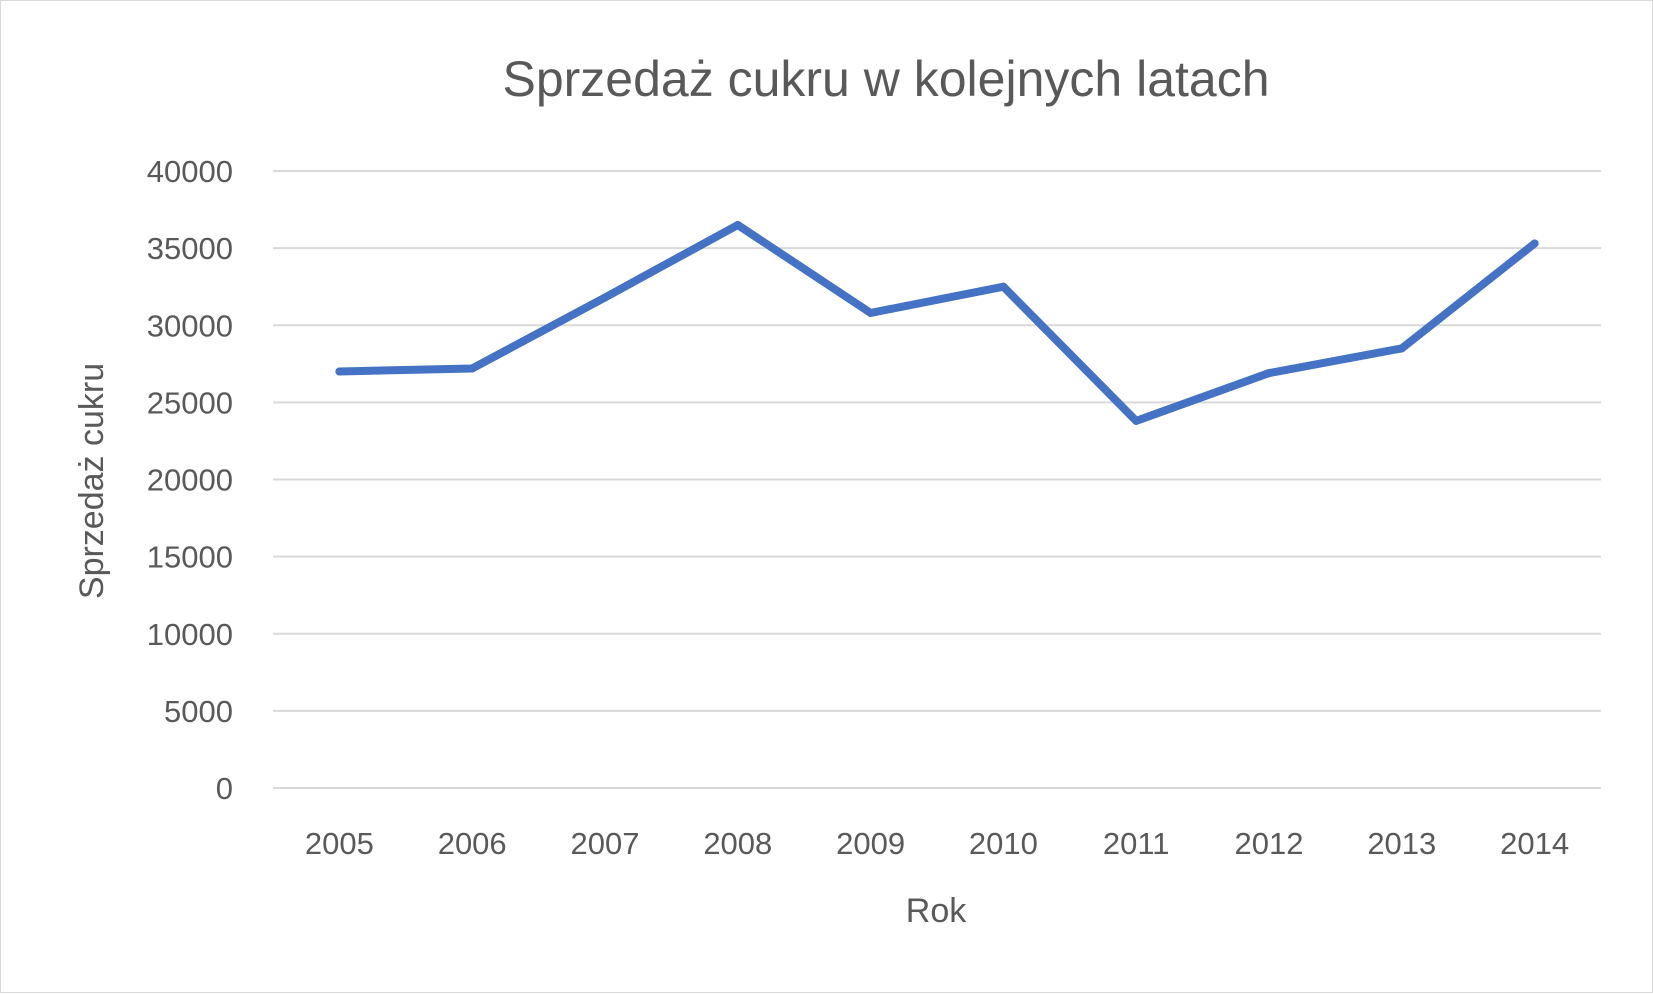  What do you see at coordinates (190, 634) in the screenshot?
I see `y-tick-label: 10000` at bounding box center [190, 634].